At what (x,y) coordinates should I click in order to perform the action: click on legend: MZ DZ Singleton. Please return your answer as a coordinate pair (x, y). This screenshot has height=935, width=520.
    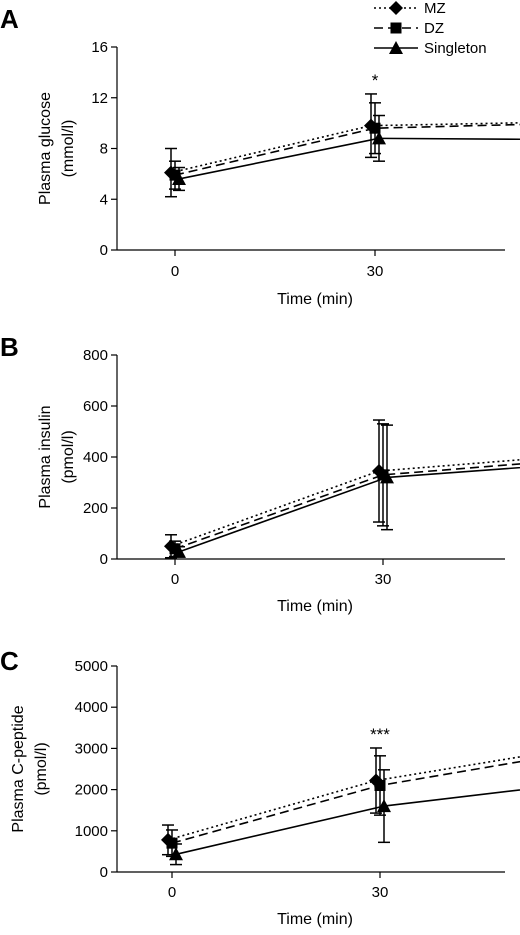
    Looking at the image, I should click on (430, 28).